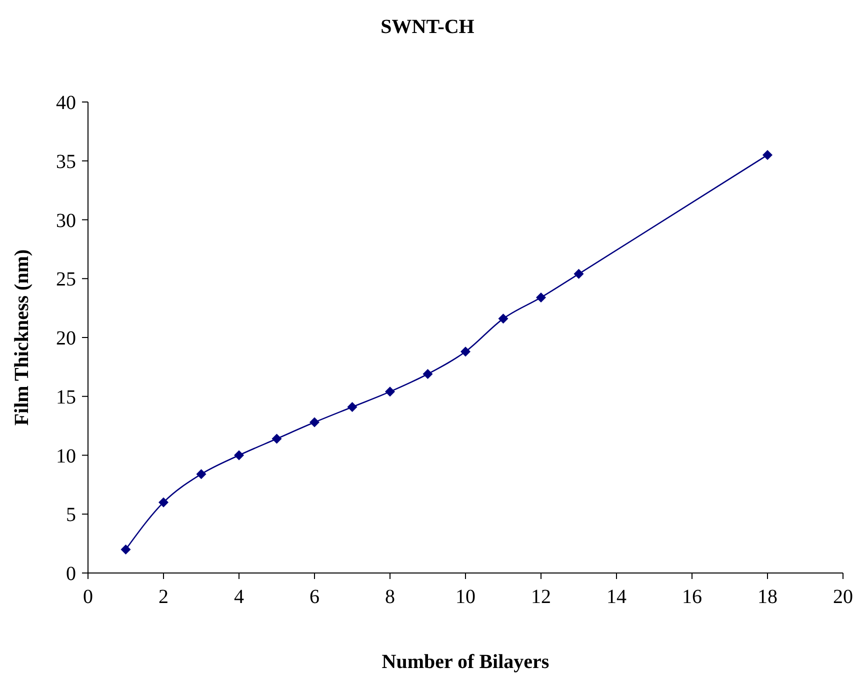  I want to click on y-tick-label: 5, so click(71, 515).